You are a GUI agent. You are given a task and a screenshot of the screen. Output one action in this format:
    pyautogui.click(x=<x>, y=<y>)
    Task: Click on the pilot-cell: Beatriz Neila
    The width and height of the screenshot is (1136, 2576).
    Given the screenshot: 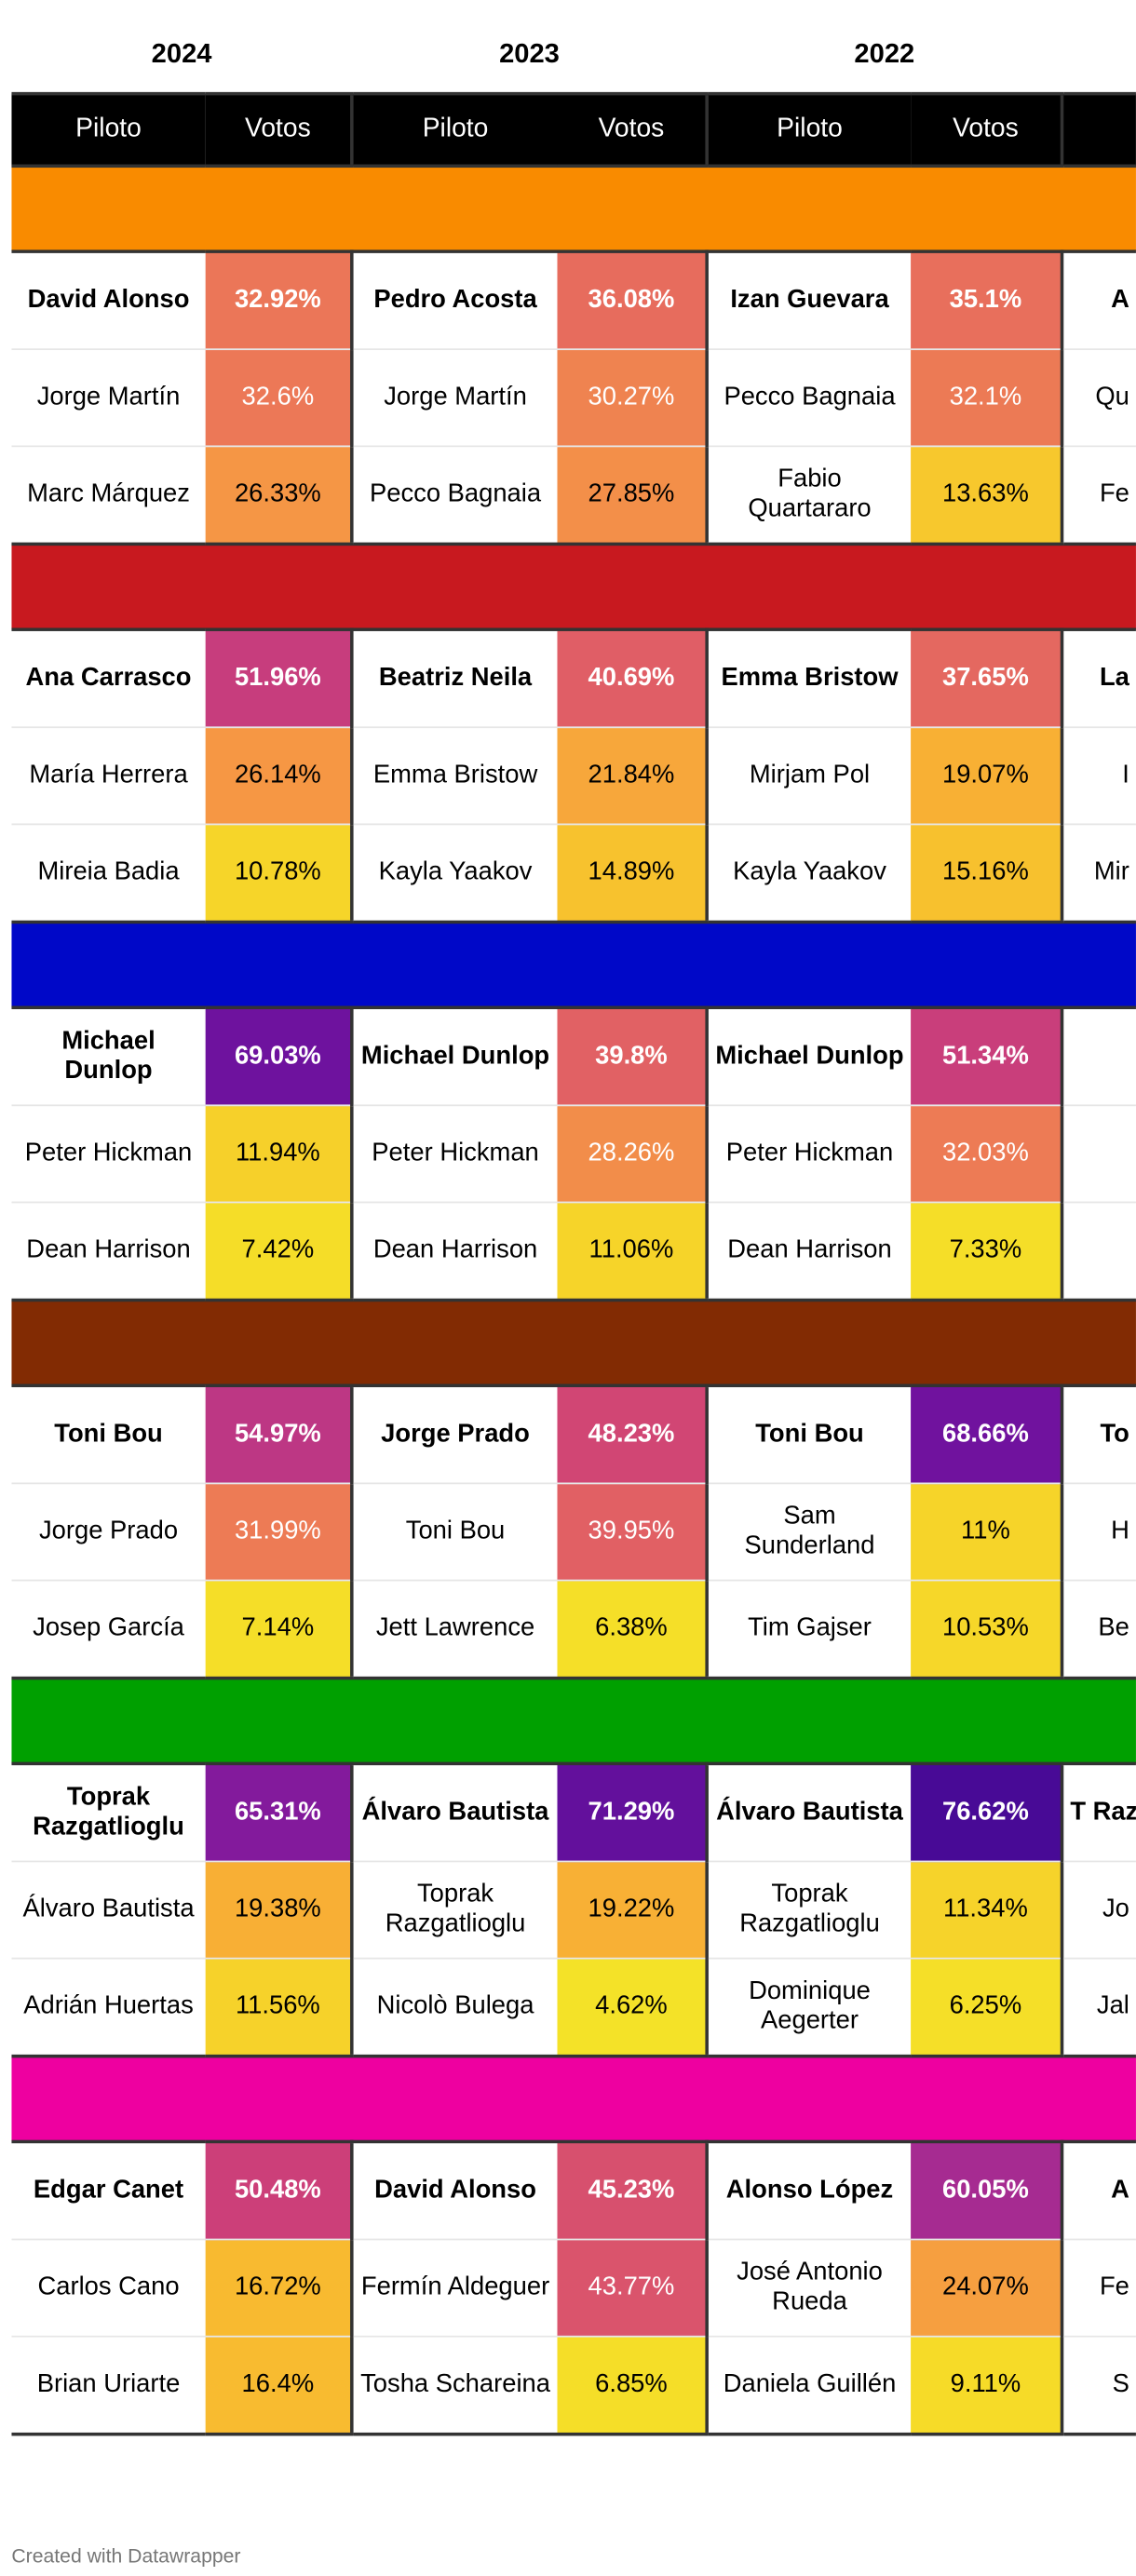 What is the action you would take?
    pyautogui.click(x=454, y=679)
    